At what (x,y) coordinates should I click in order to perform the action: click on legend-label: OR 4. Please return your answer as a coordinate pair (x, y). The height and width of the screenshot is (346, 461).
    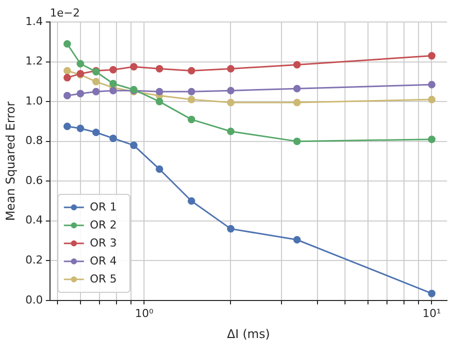
    Looking at the image, I should click on (103, 261).